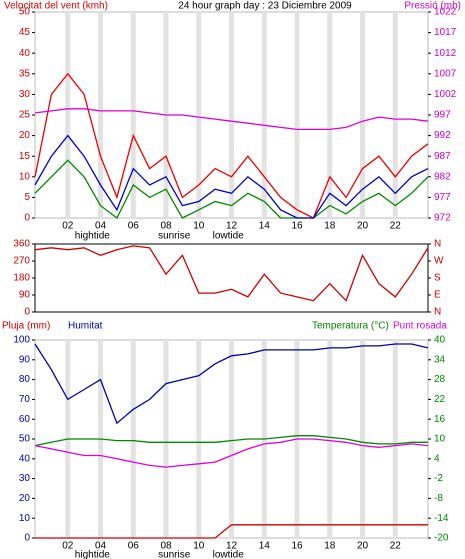 This screenshot has width=465, height=559. What do you see at coordinates (440, 399) in the screenshot?
I see `y2-tick-label: 22` at bounding box center [440, 399].